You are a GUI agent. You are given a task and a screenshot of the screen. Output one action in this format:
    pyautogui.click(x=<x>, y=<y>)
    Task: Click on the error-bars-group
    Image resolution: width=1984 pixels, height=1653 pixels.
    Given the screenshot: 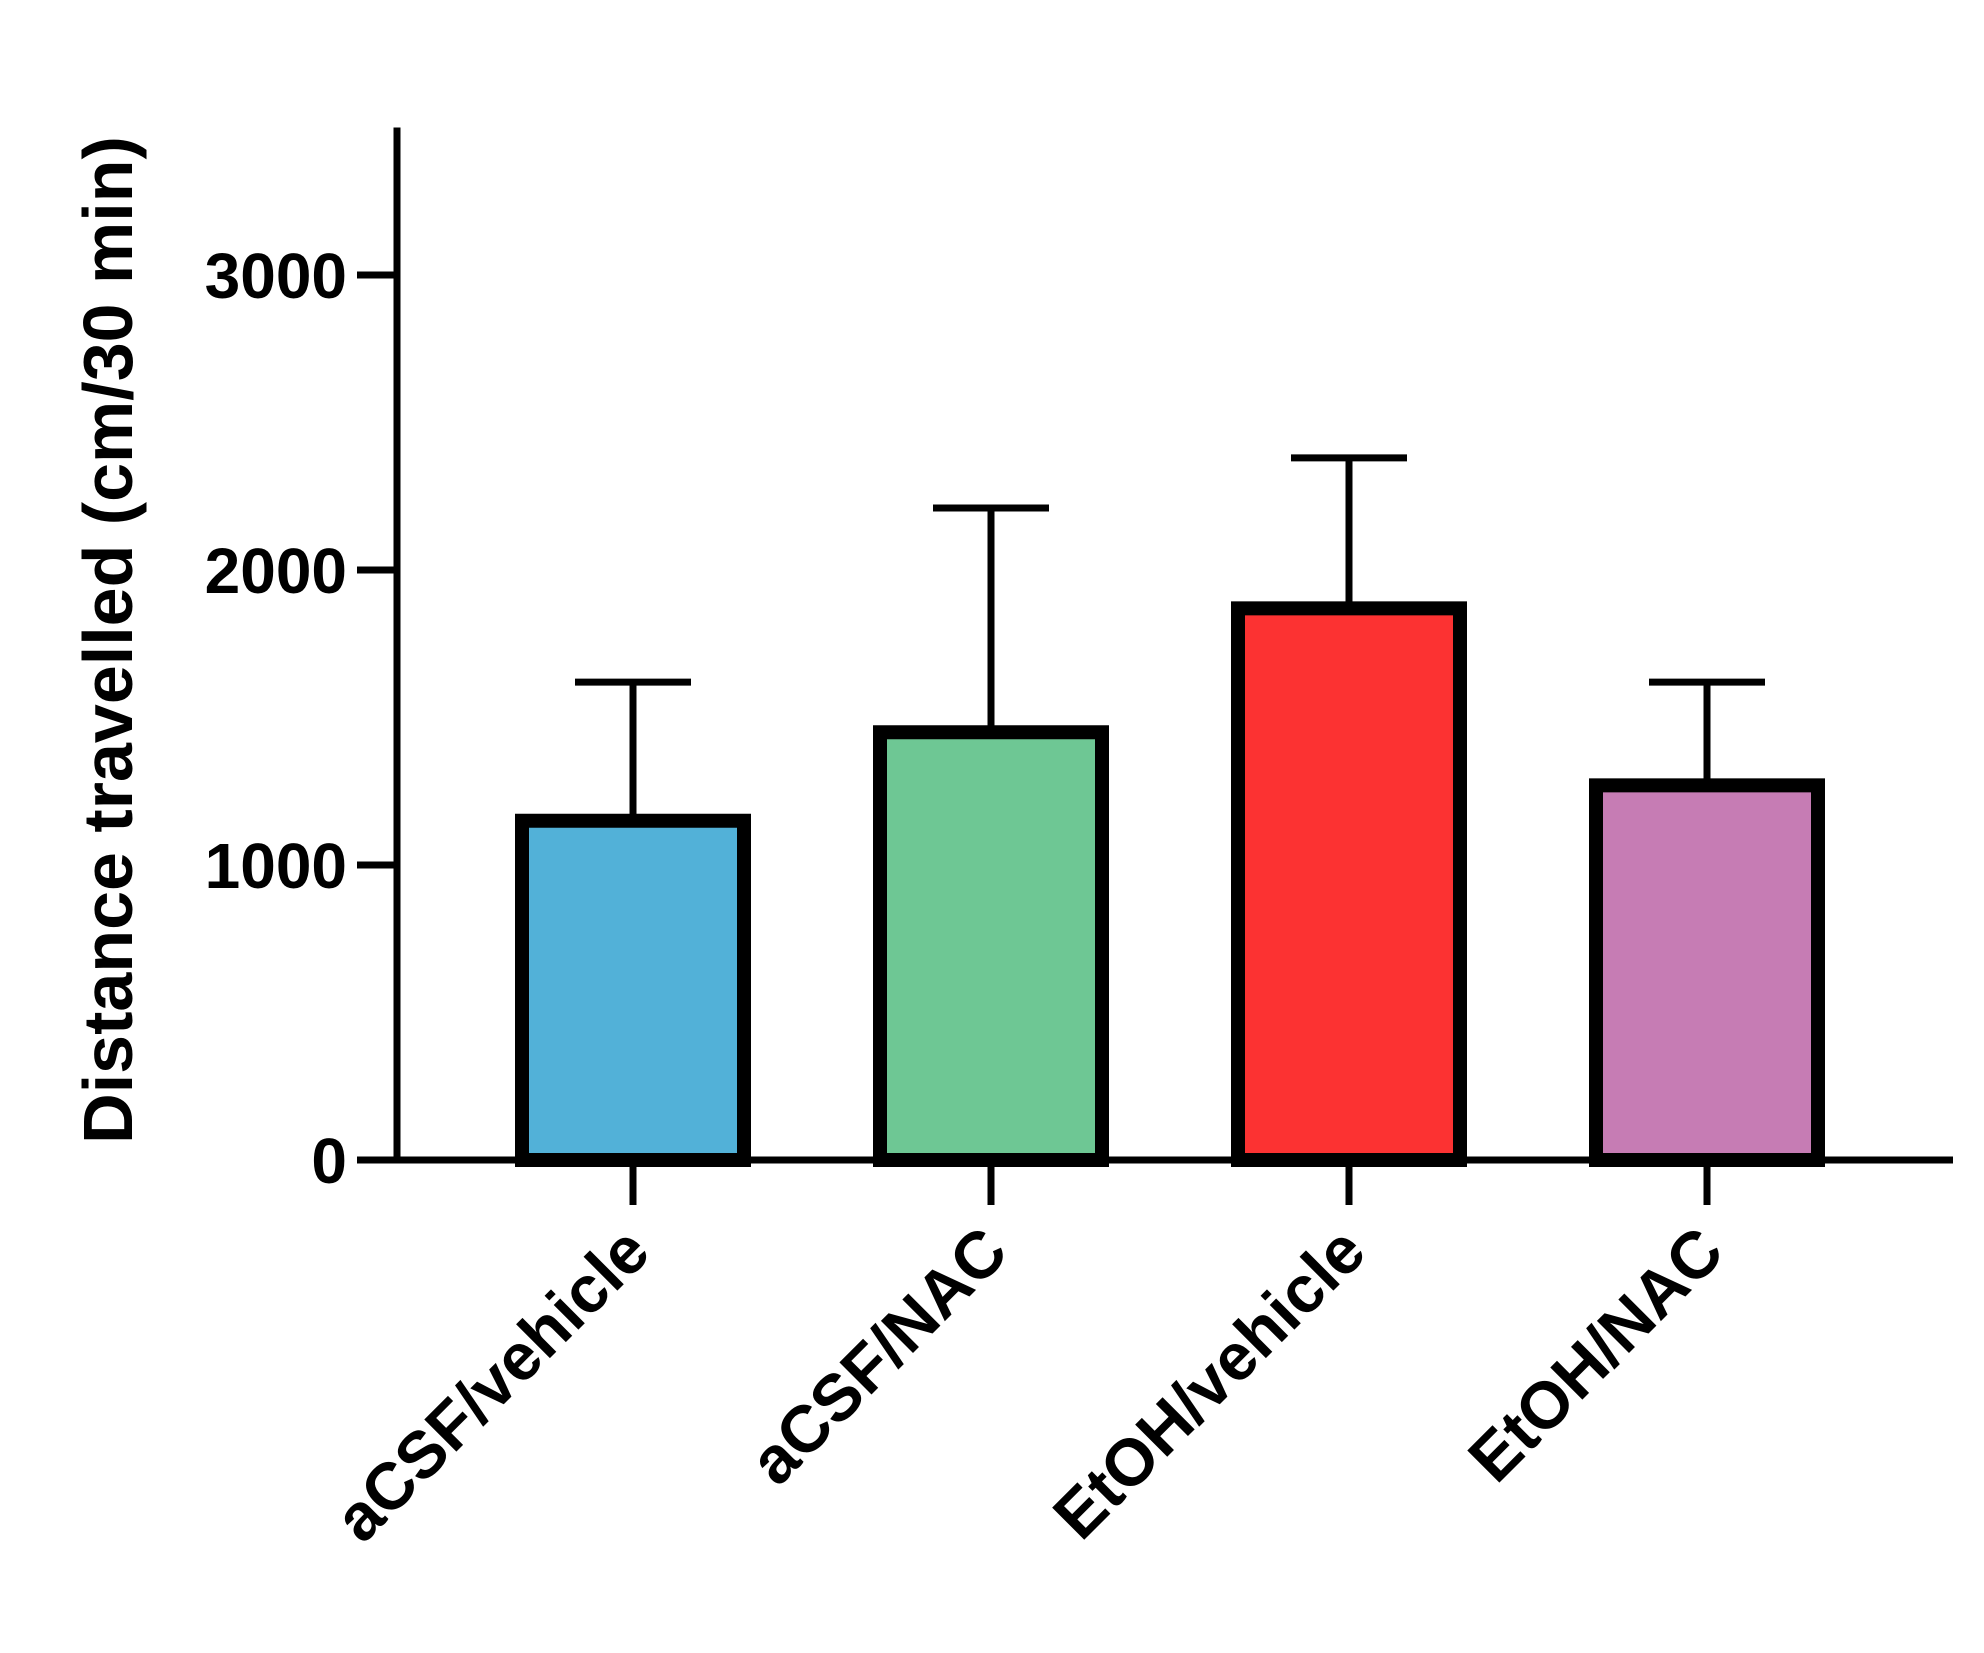 What is the action you would take?
    pyautogui.click(x=1170, y=637)
    